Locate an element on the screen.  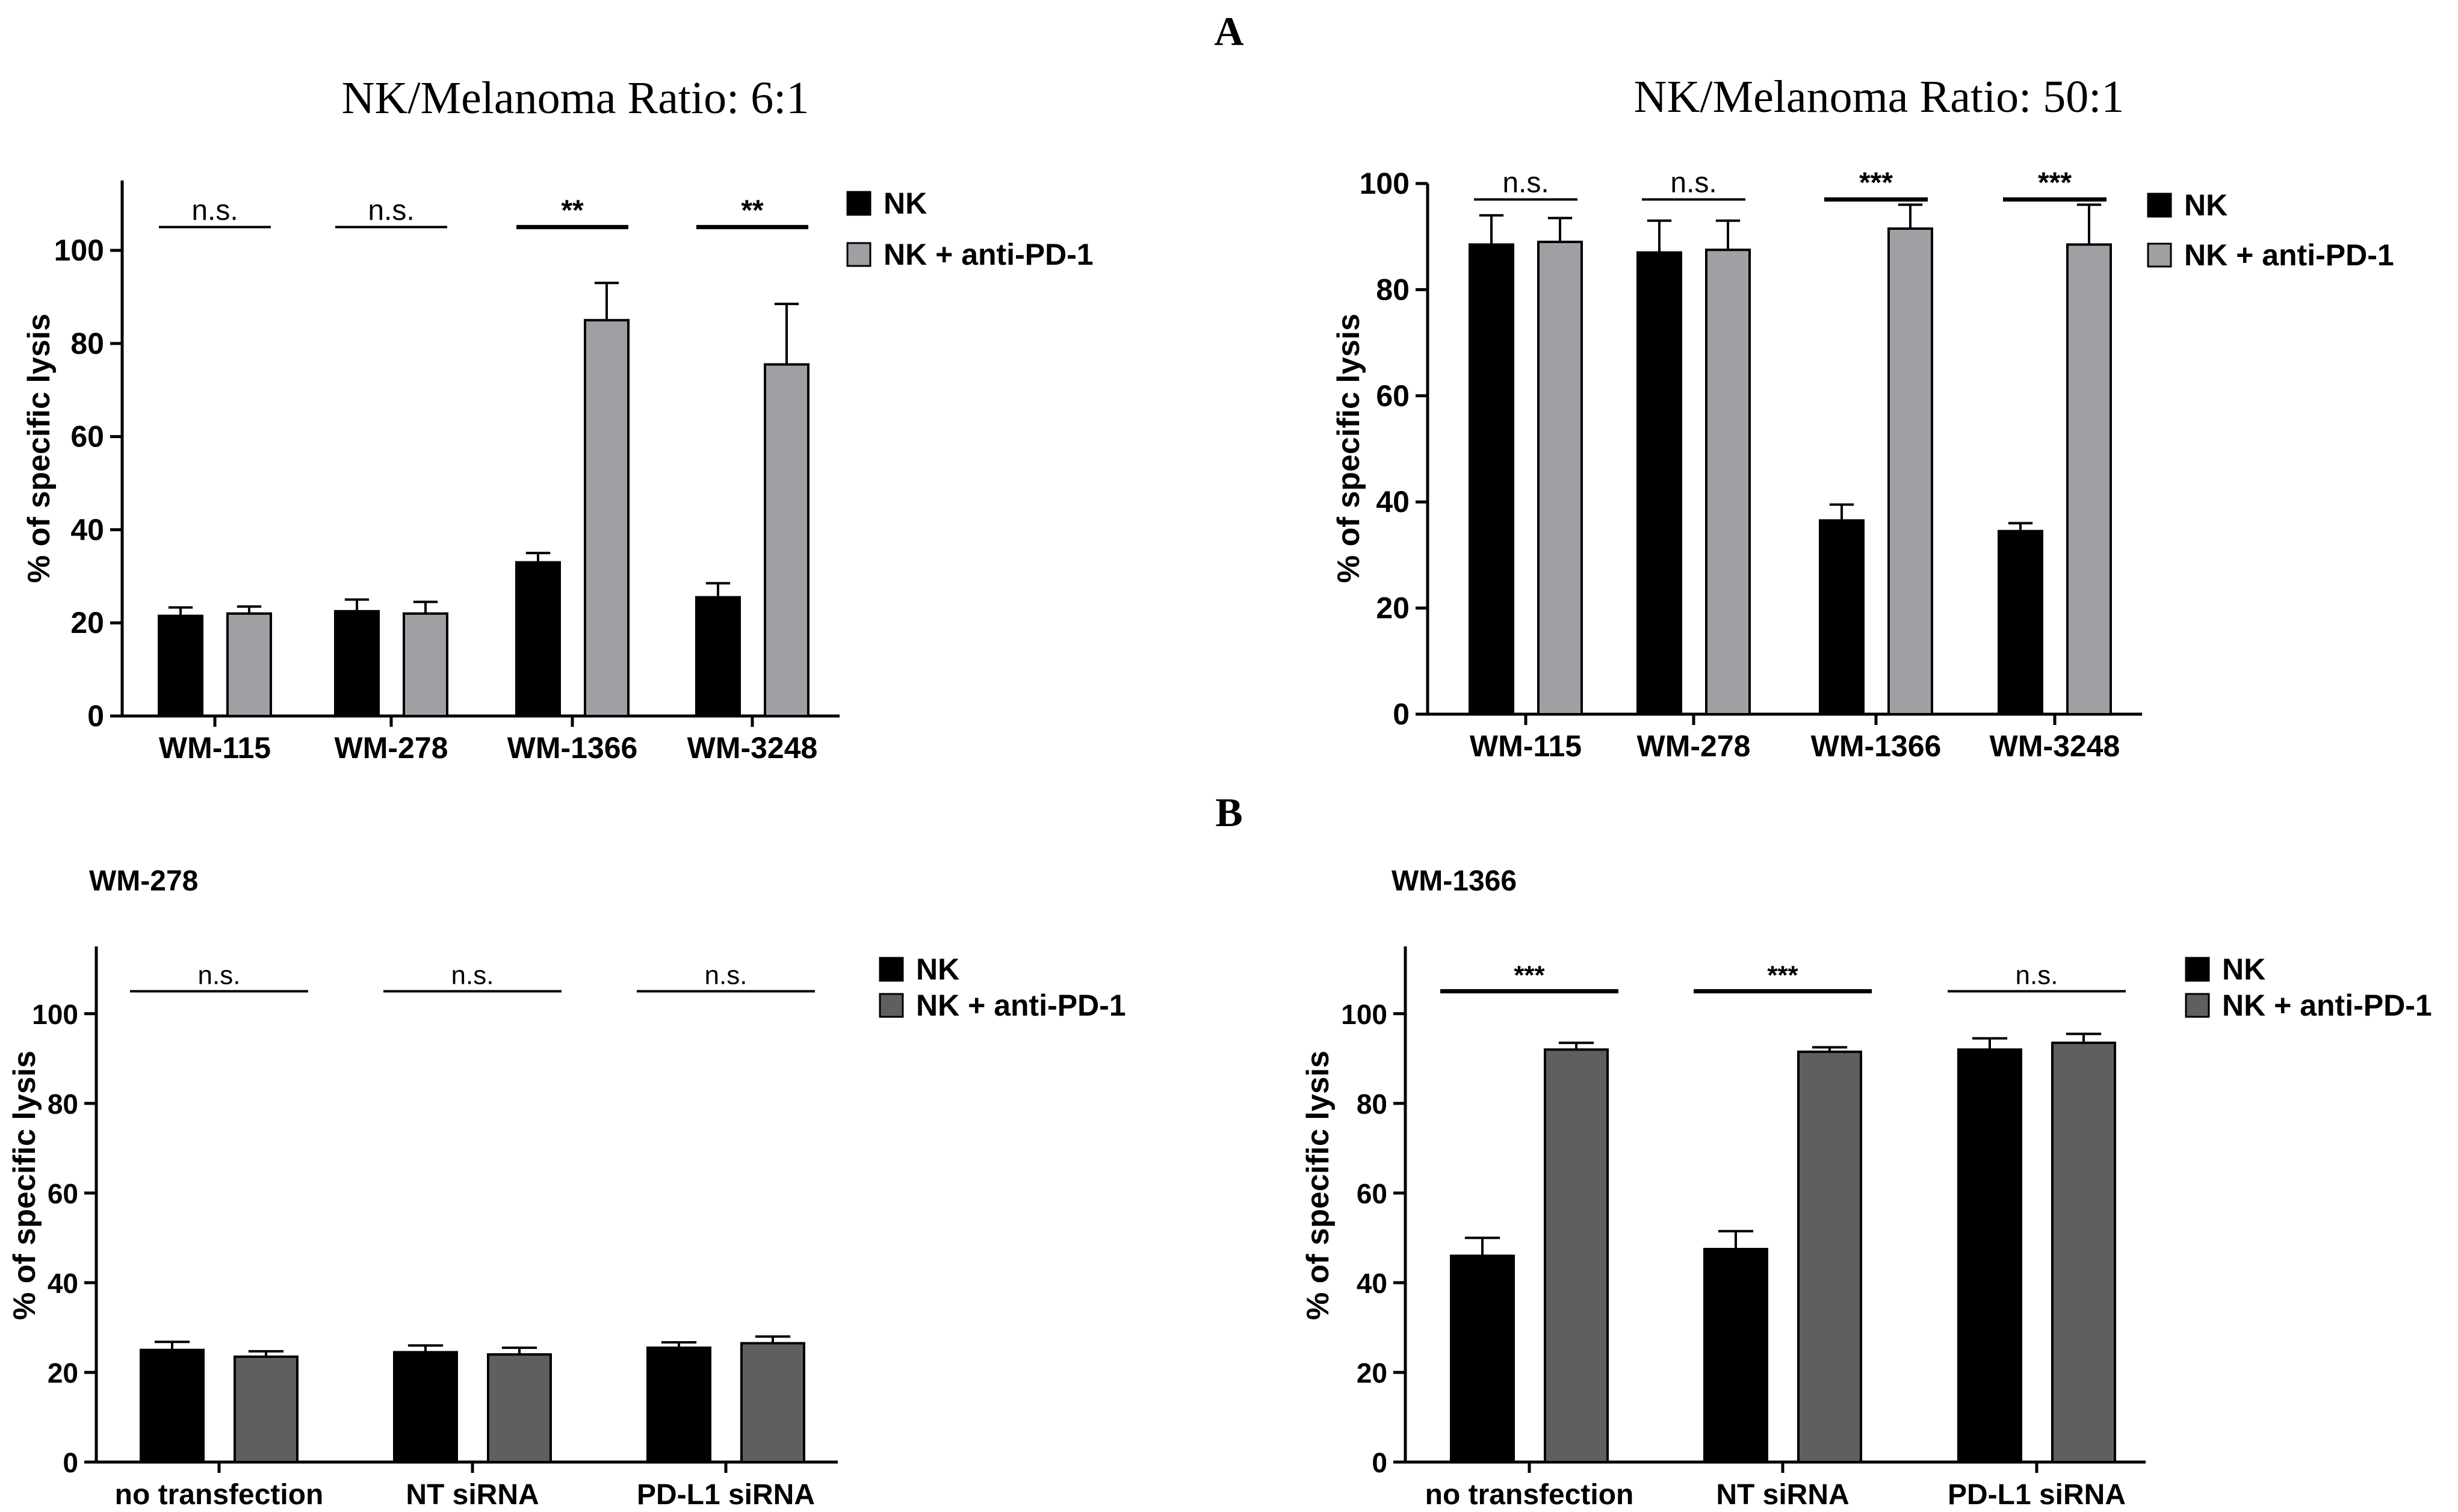
panel-a-label: A is located at coordinates (1228, 31).